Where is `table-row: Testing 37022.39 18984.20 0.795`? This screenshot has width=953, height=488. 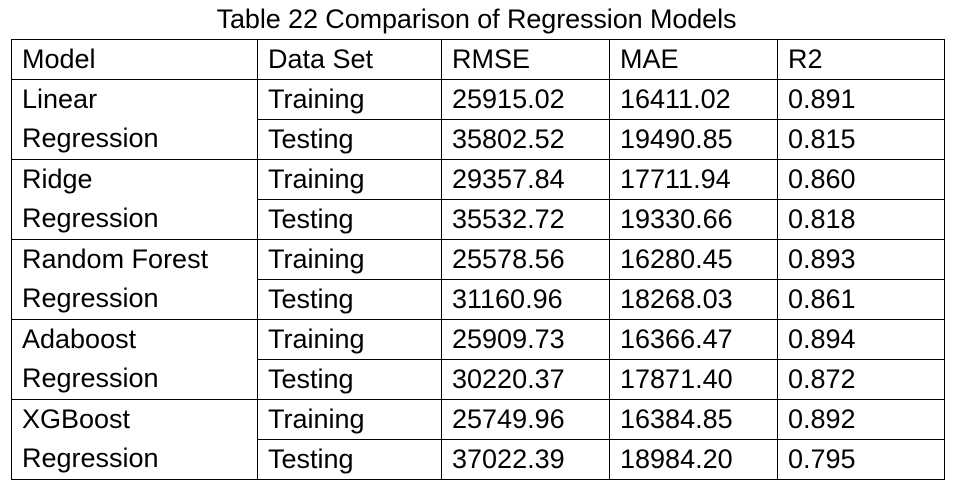 table-row: Testing 37022.39 18984.20 0.795 is located at coordinates (478, 459).